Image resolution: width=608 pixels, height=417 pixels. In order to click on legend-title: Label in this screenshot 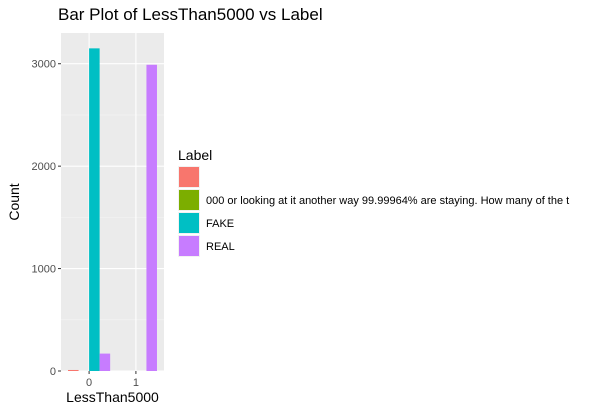, I will do `click(195, 155)`.